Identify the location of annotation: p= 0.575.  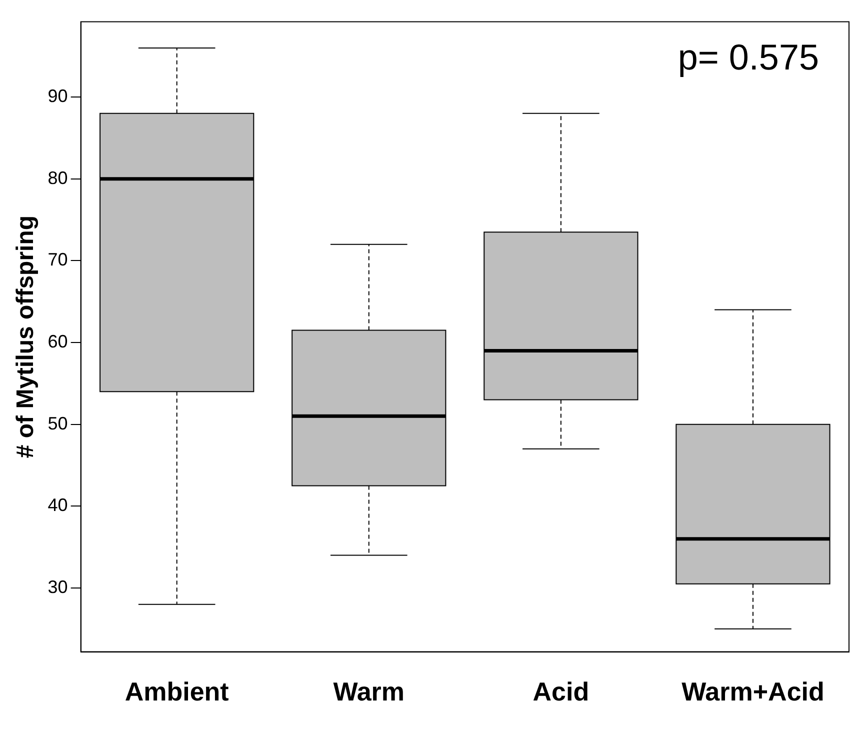
(748, 57).